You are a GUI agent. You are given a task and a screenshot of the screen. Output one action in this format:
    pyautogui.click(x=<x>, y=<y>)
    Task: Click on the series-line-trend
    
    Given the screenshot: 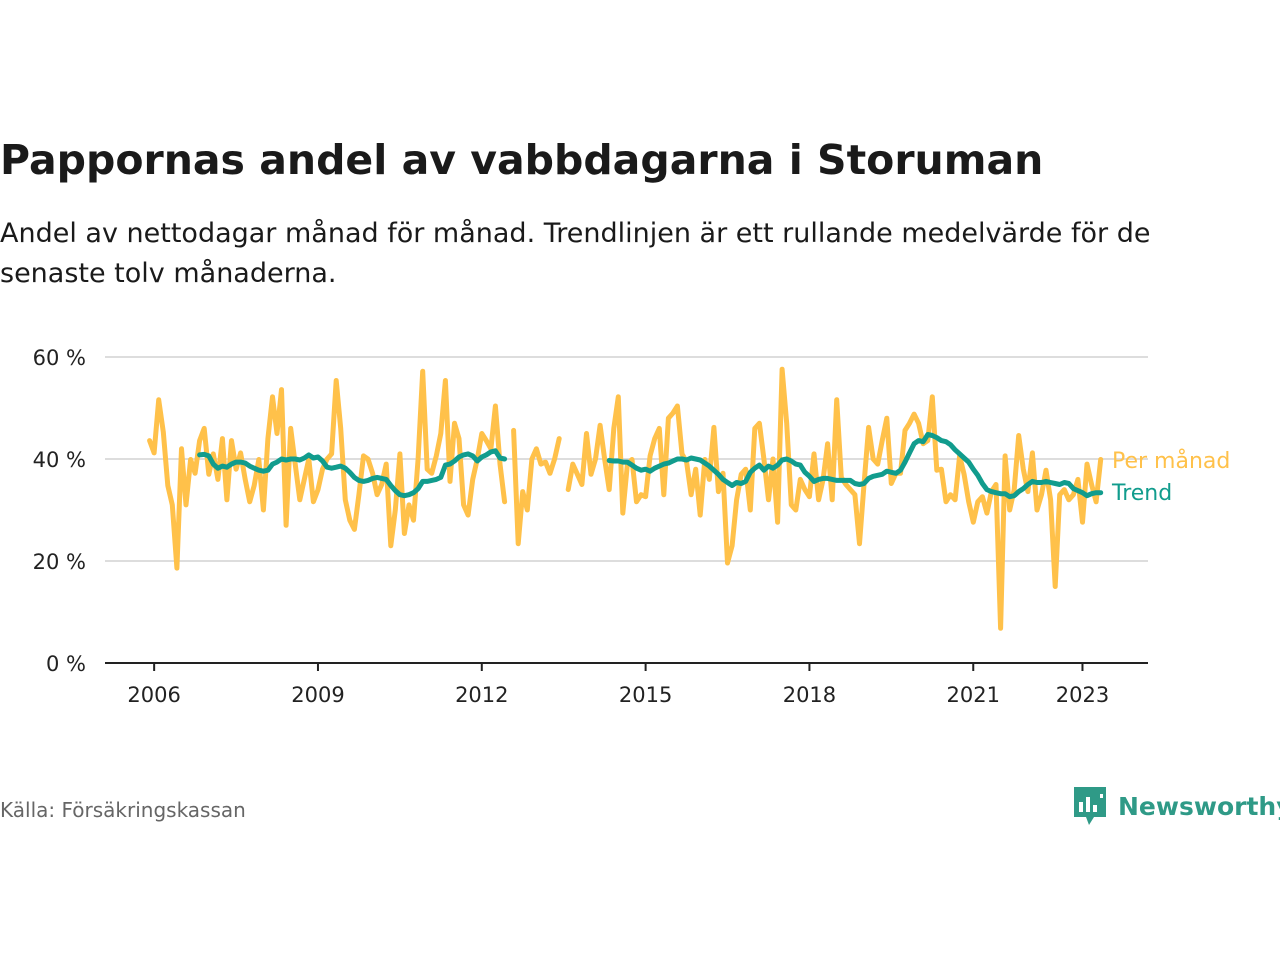 What is the action you would take?
    pyautogui.click(x=650, y=466)
    